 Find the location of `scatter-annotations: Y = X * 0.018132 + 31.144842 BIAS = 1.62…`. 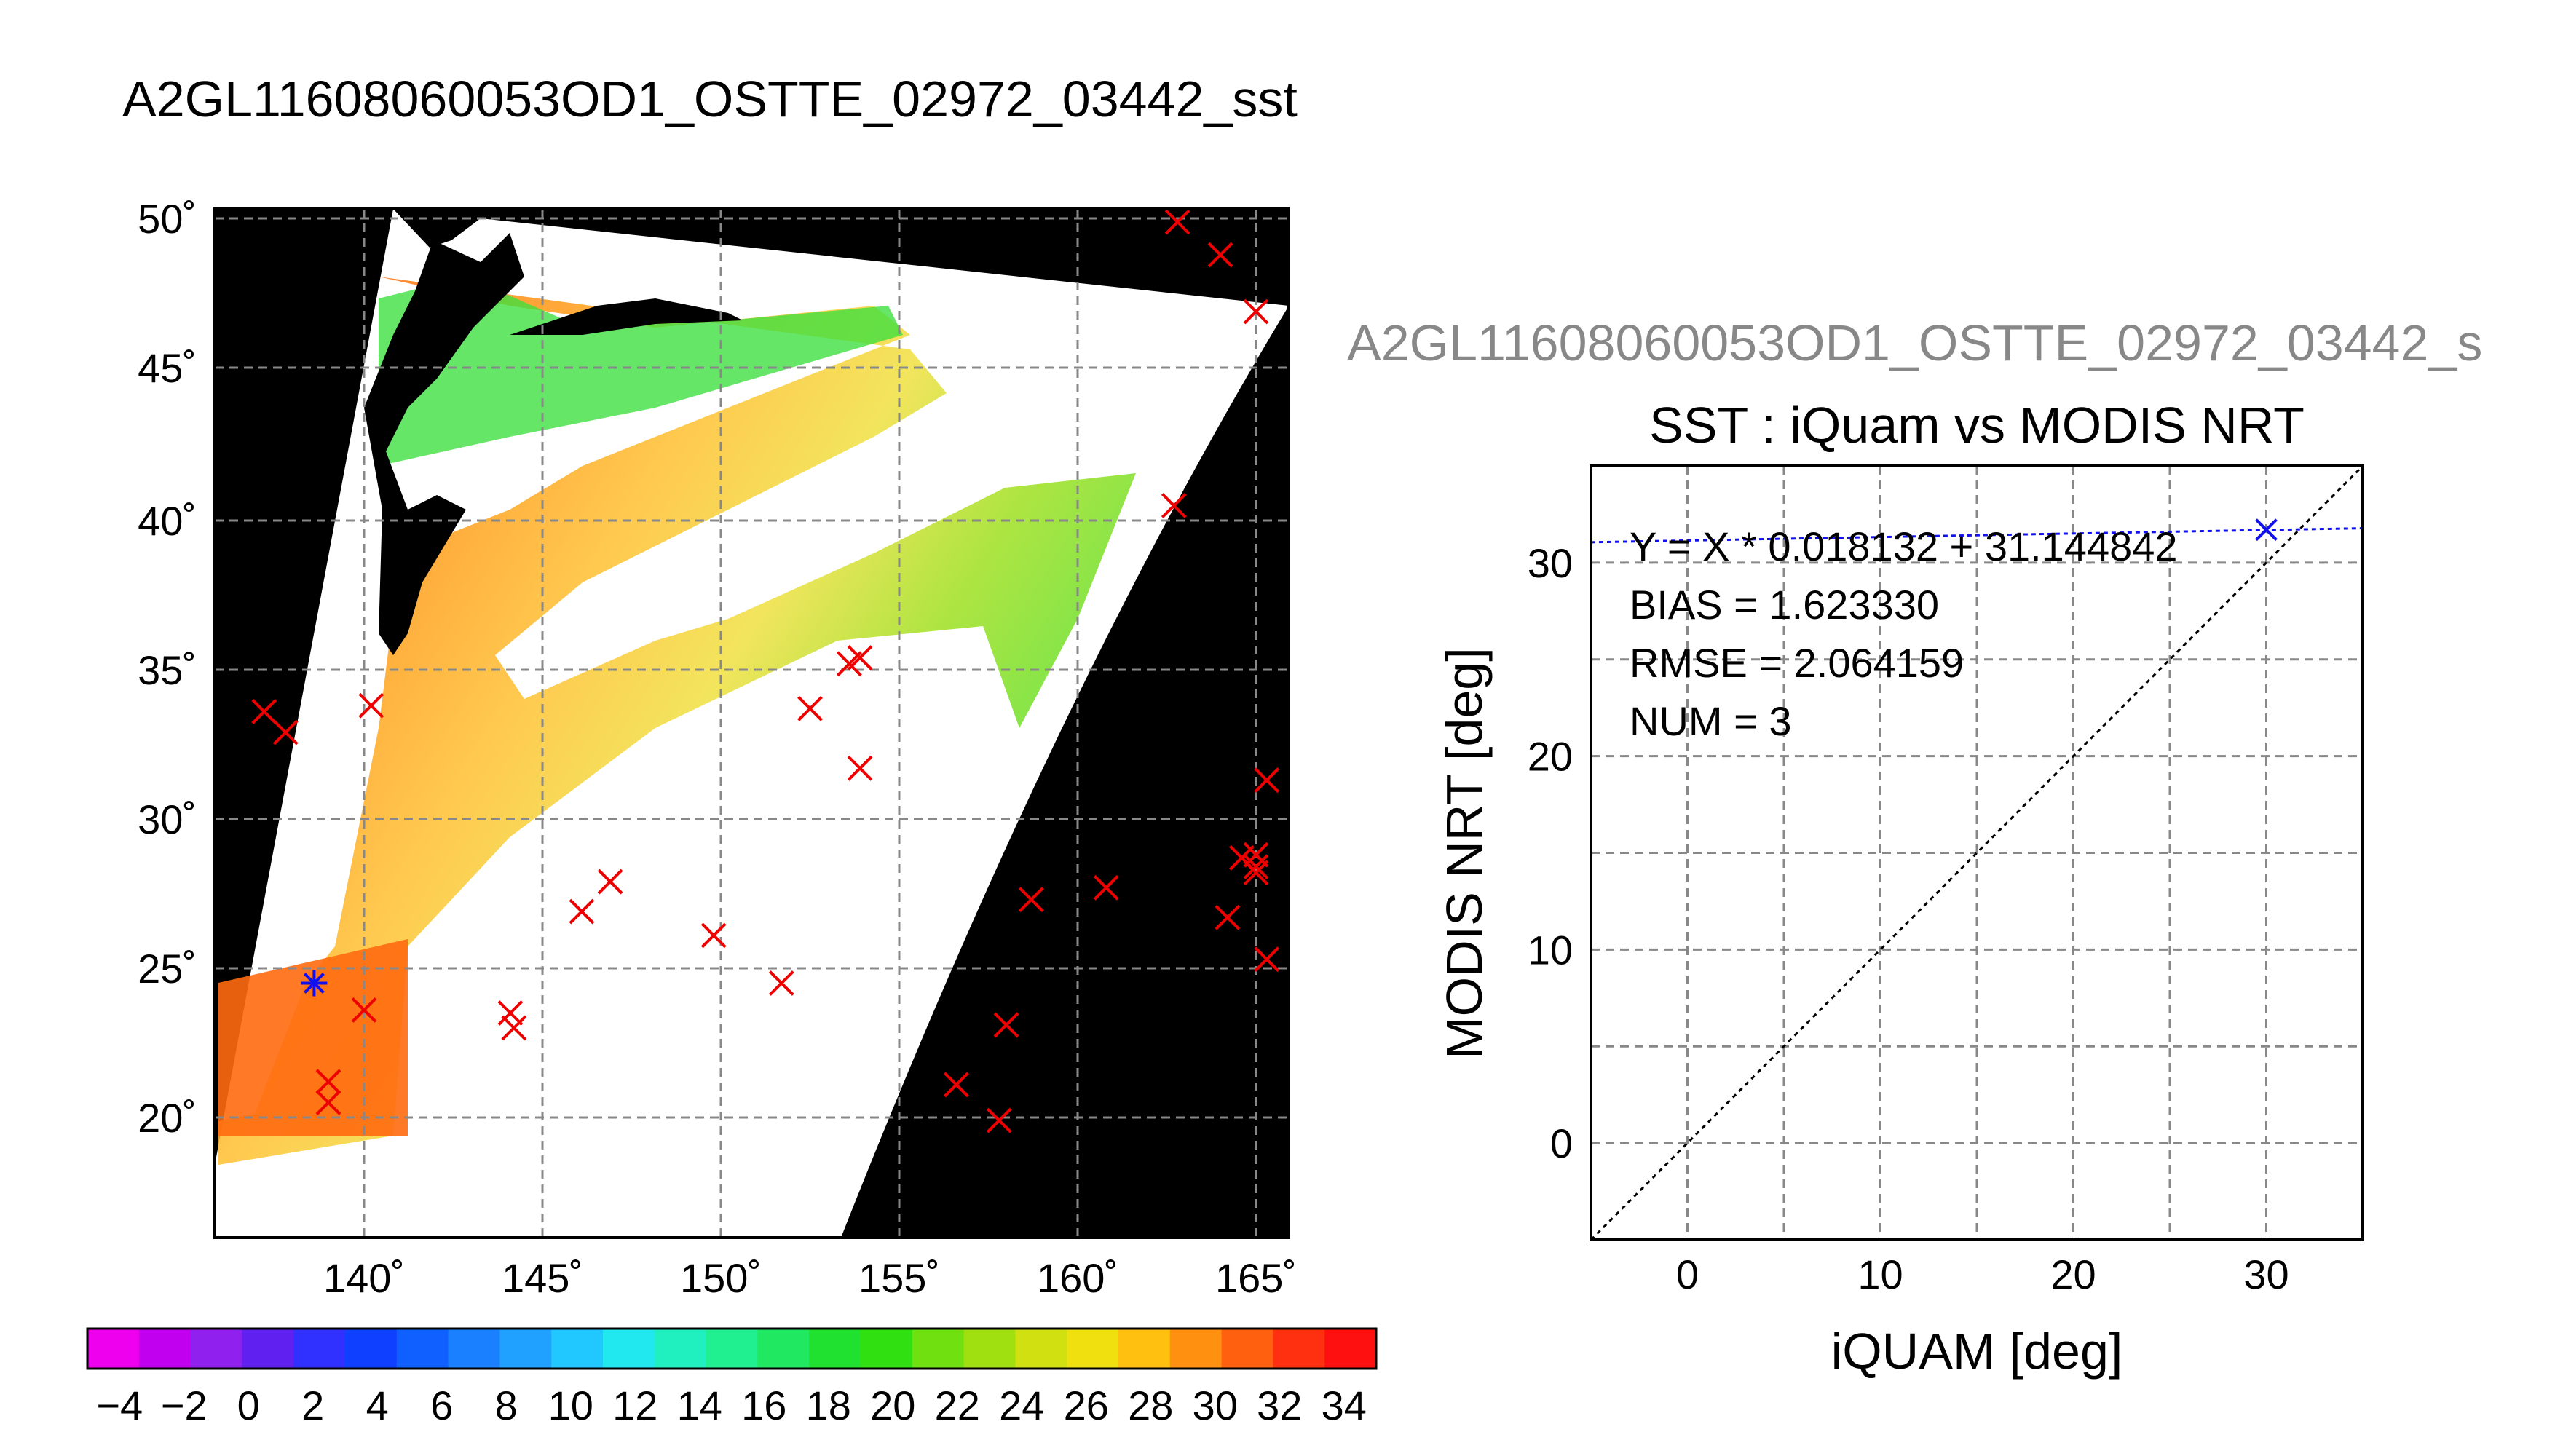

scatter-annotations: Y = X * 0.018132 + 31.144842 BIAS = 1.62… is located at coordinates (1904, 633).